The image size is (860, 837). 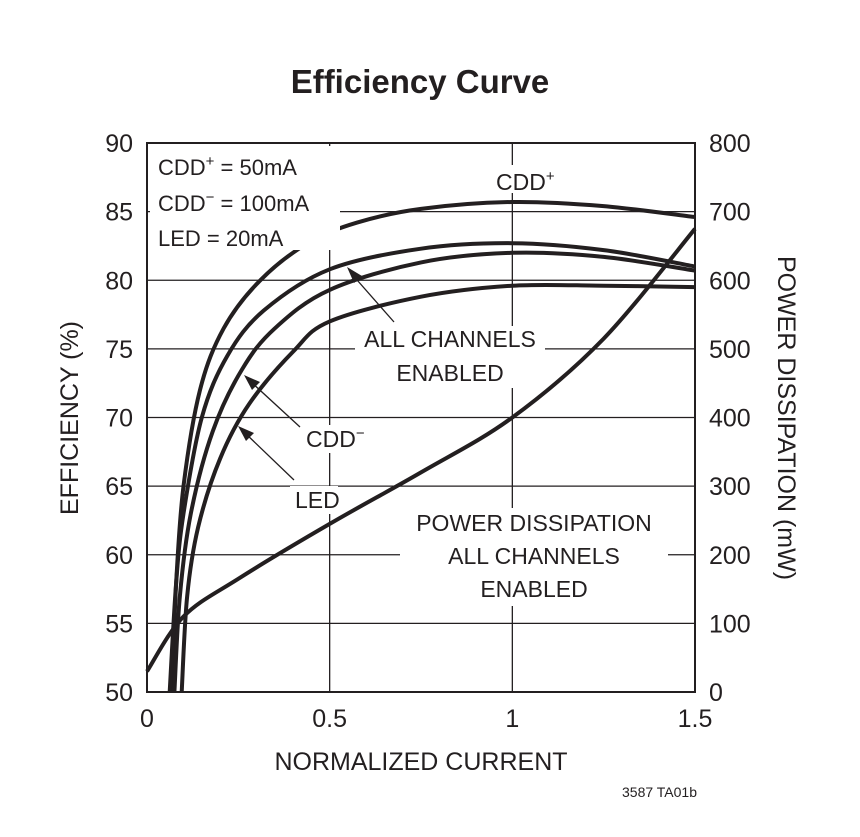 I want to click on svg-text: CDD+, so click(x=525, y=181).